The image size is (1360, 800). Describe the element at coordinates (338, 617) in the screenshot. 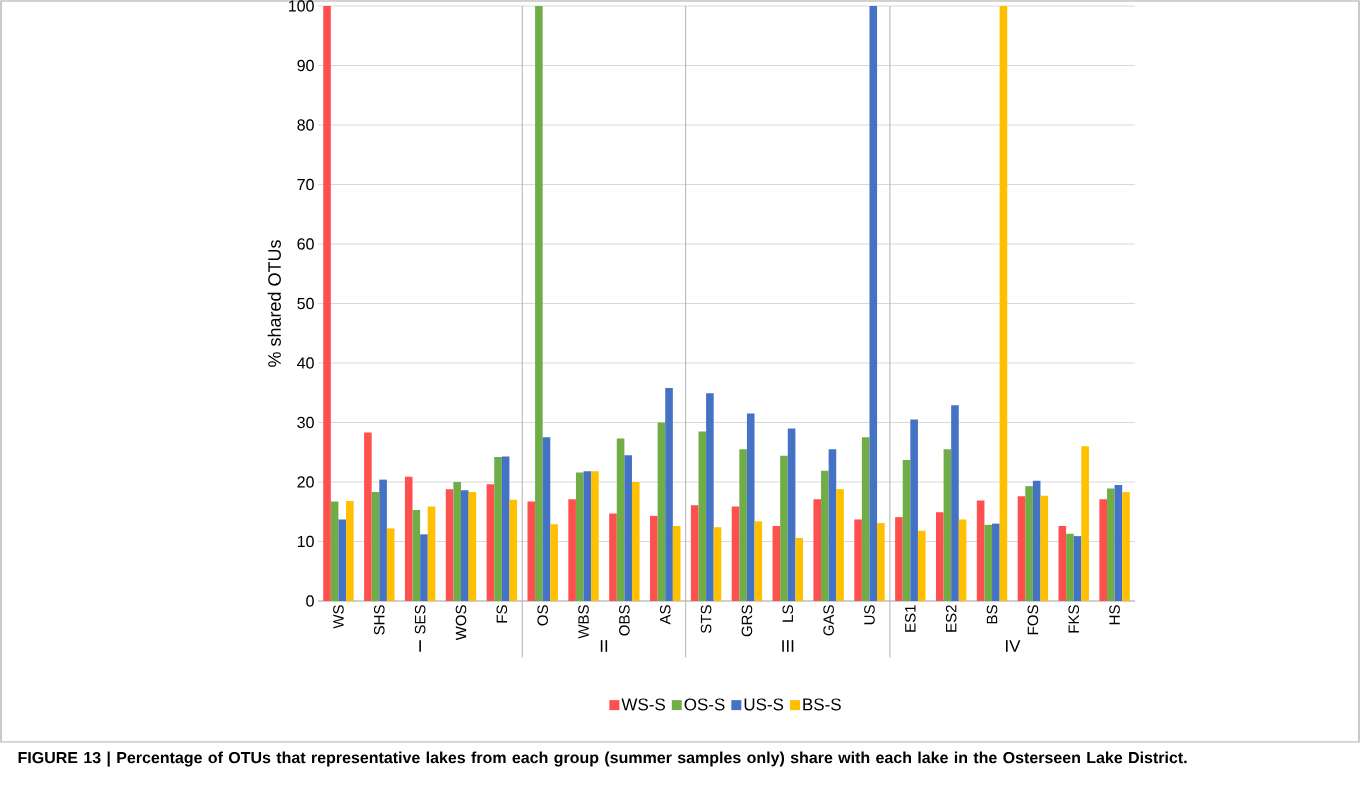

I see `x-tick-label: WS` at that location.